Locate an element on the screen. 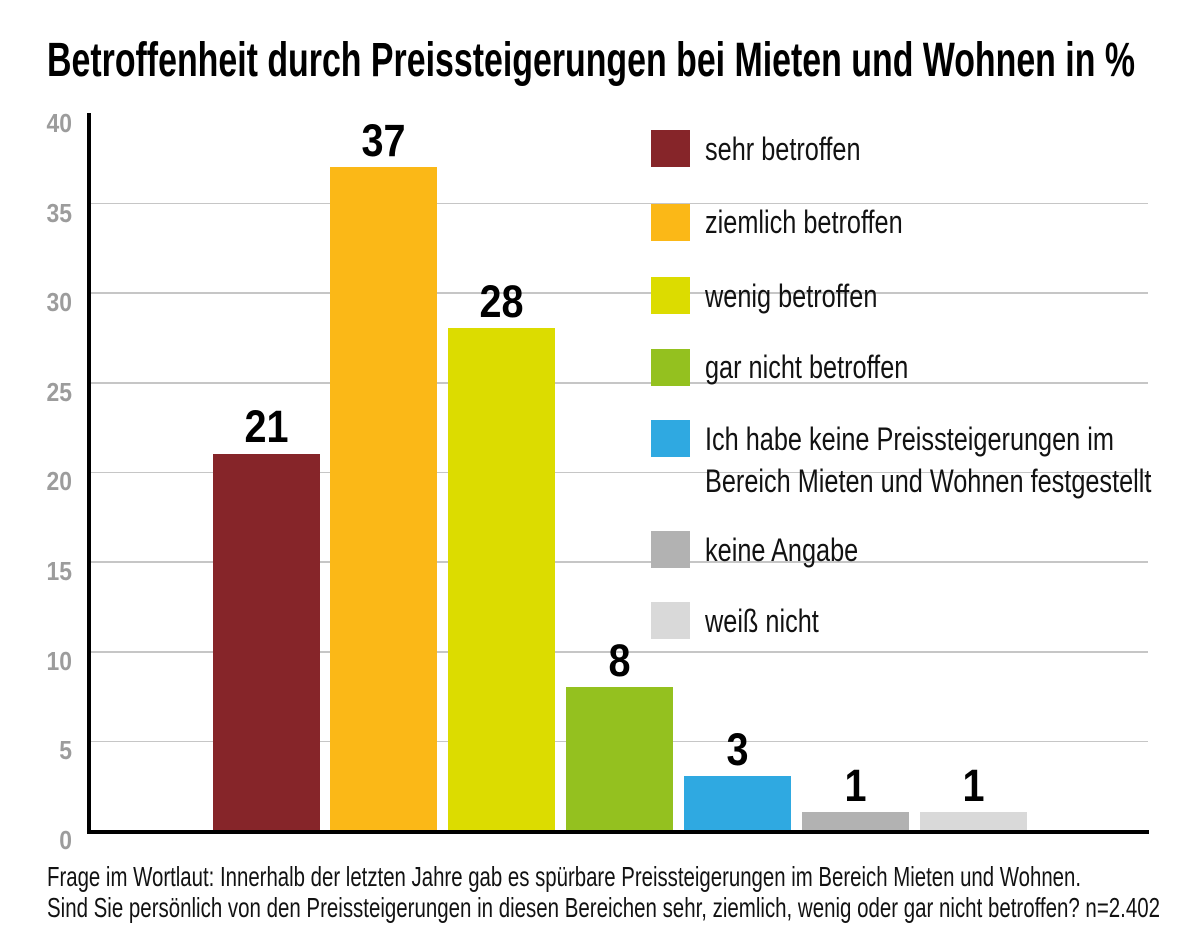 The image size is (1200, 938). y-tick-label: 10 is located at coordinates (59, 660).